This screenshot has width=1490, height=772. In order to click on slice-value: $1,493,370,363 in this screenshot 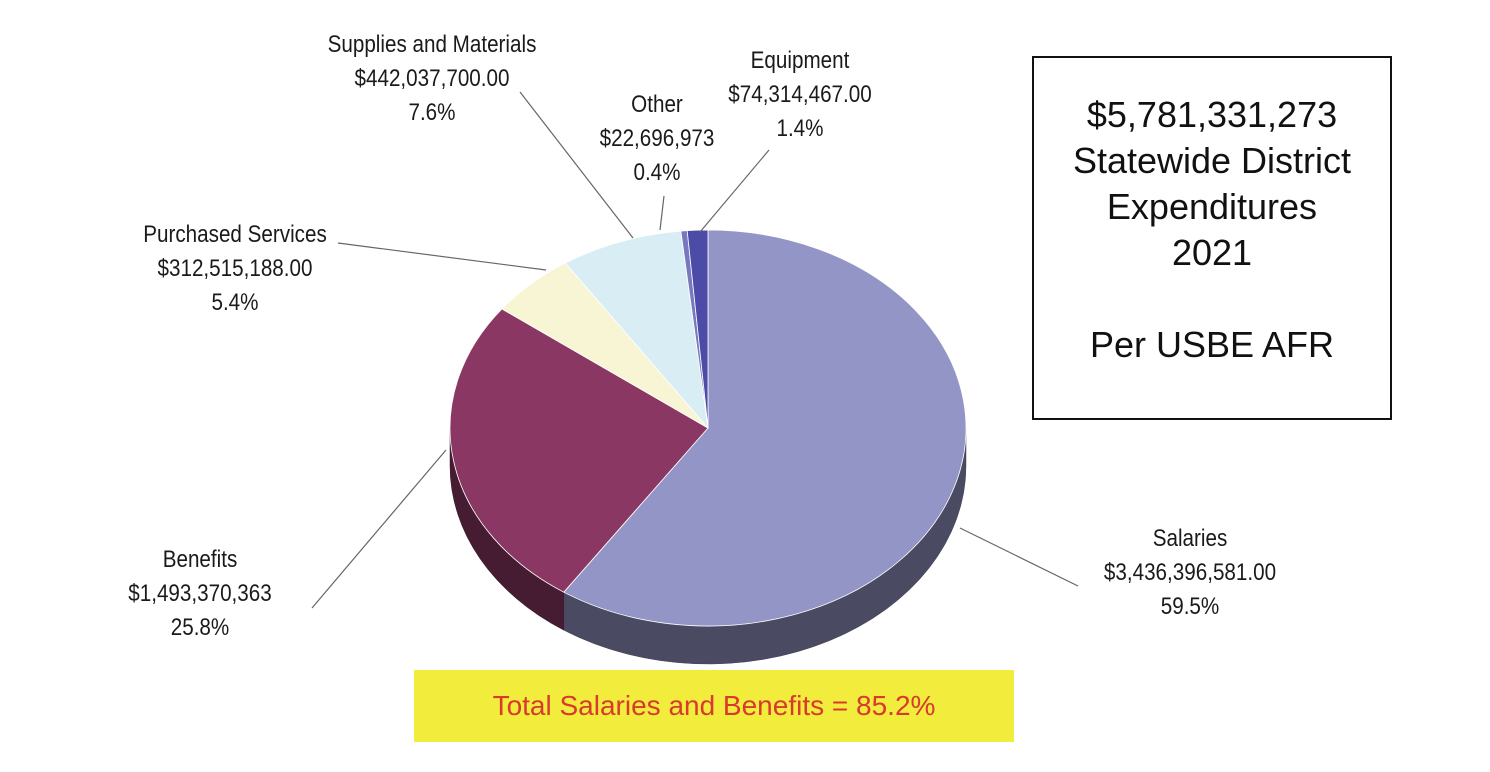, I will do `click(200, 593)`.